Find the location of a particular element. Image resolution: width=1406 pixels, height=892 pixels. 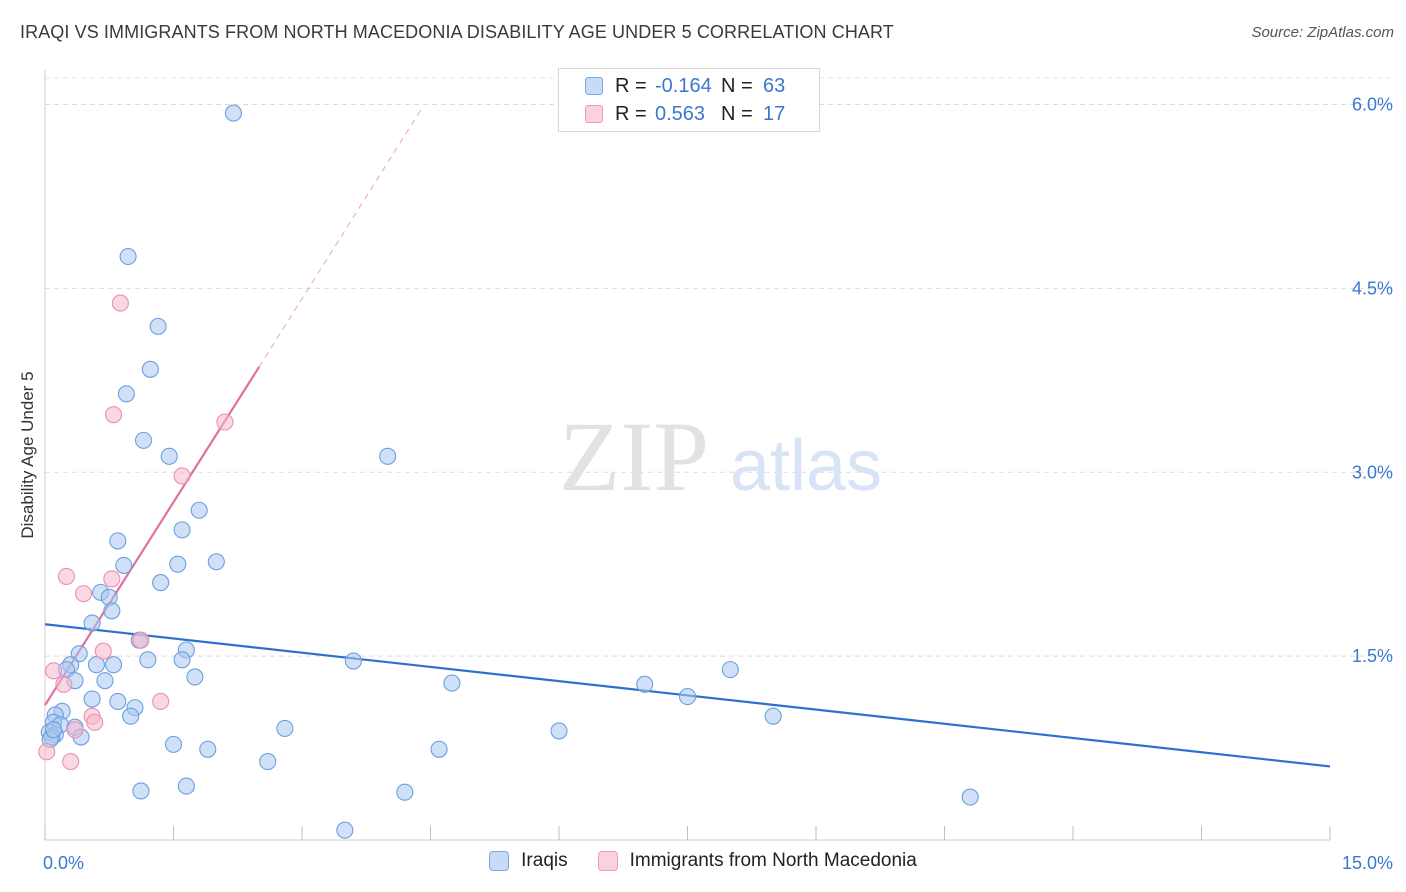

legend-item-iraqis: Iraqis is located at coordinates (528, 861).